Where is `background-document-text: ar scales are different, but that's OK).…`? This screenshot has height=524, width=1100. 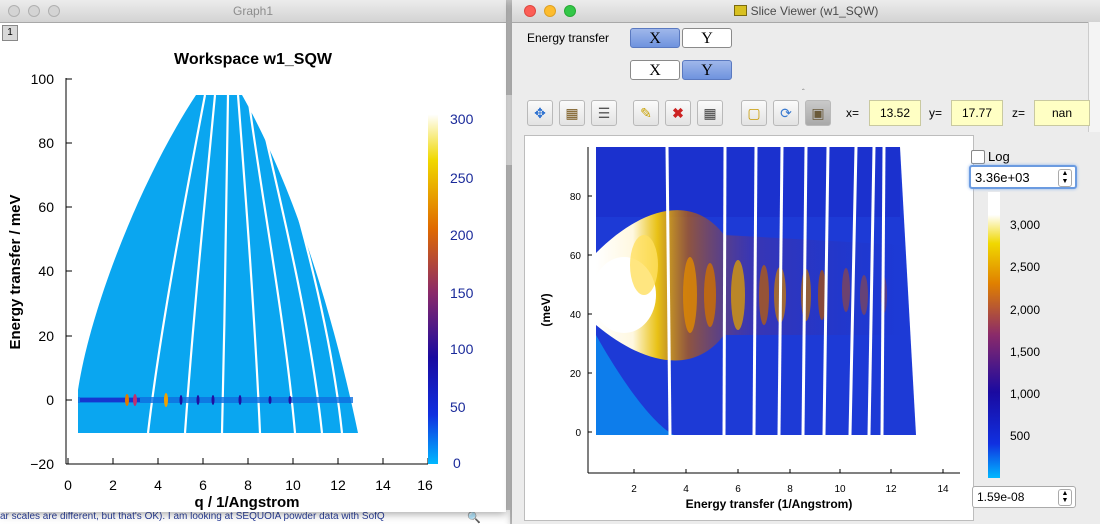
background-document-text: ar scales are different, but that's OK).… is located at coordinates (255, 517).